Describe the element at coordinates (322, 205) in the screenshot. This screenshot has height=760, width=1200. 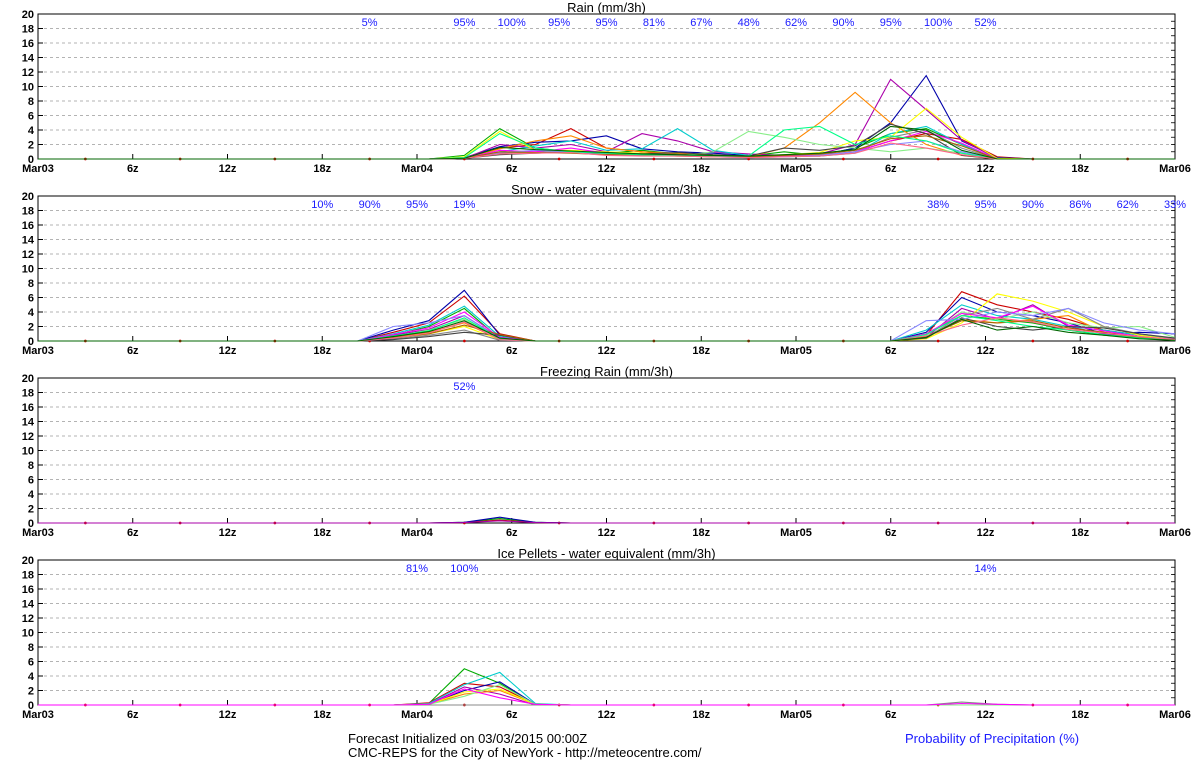
I see `probability-label: 10%` at that location.